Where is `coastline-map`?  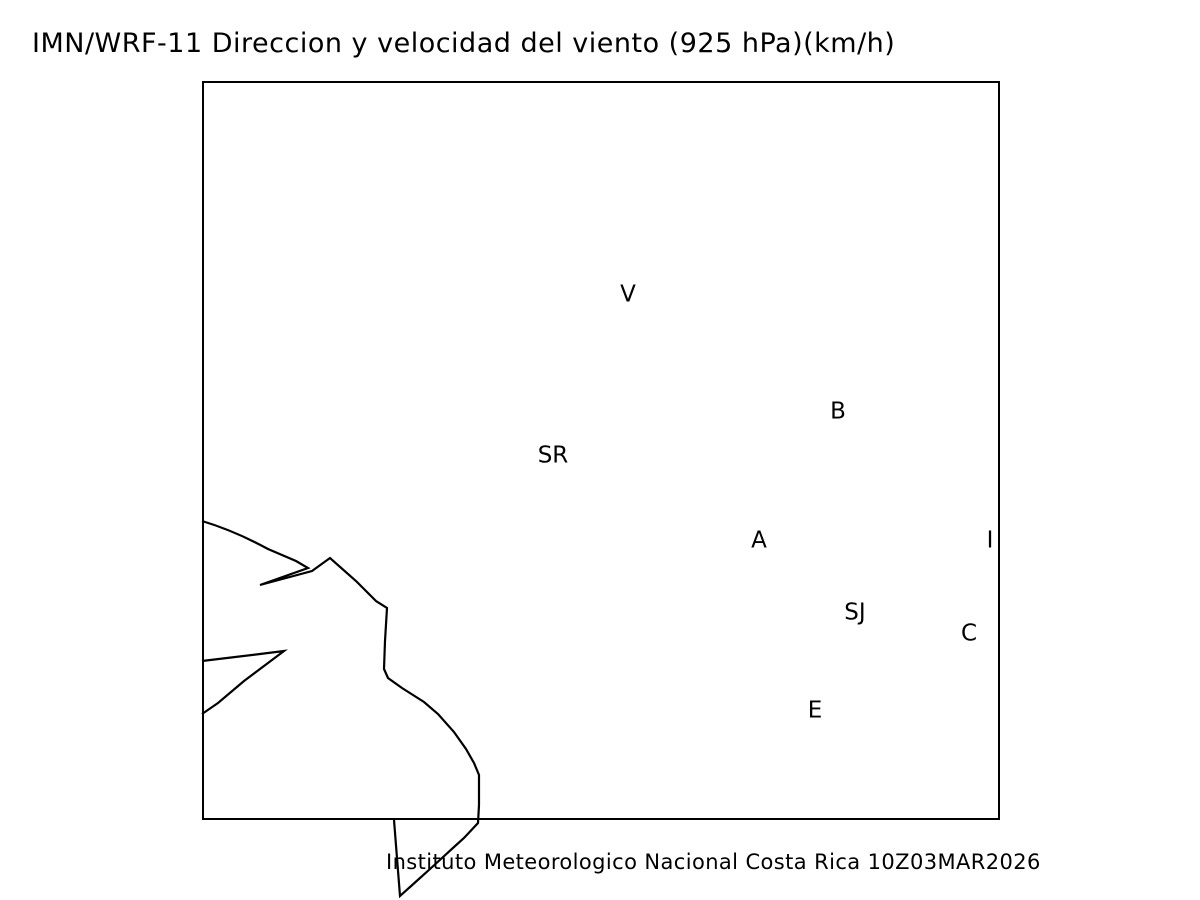 coastline-map is located at coordinates (341, 709).